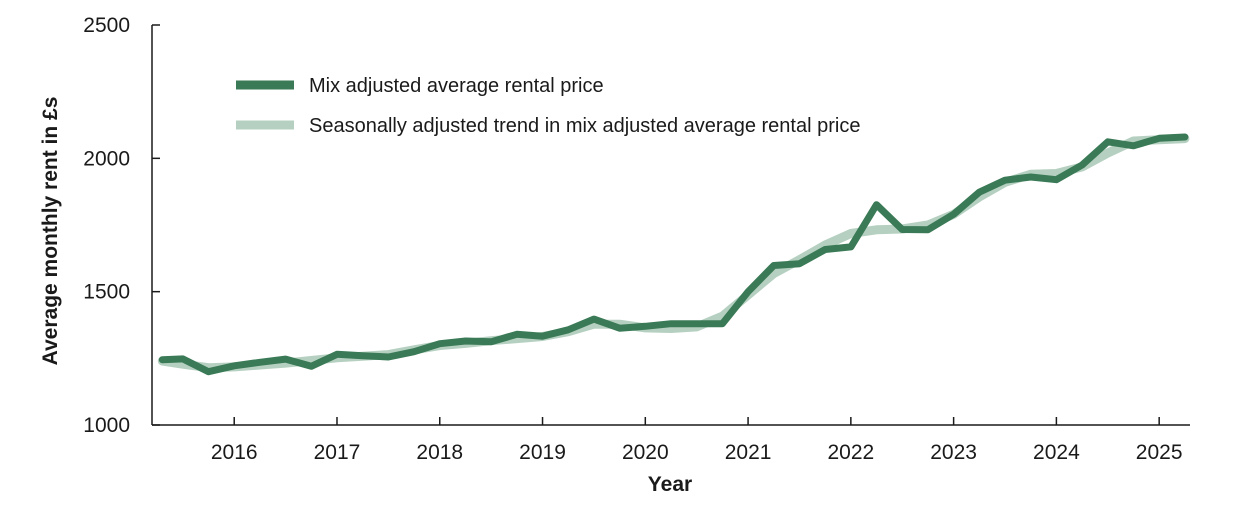 This screenshot has height=516, width=1238. What do you see at coordinates (106, 158) in the screenshot?
I see `y-tick-label: 2000` at bounding box center [106, 158].